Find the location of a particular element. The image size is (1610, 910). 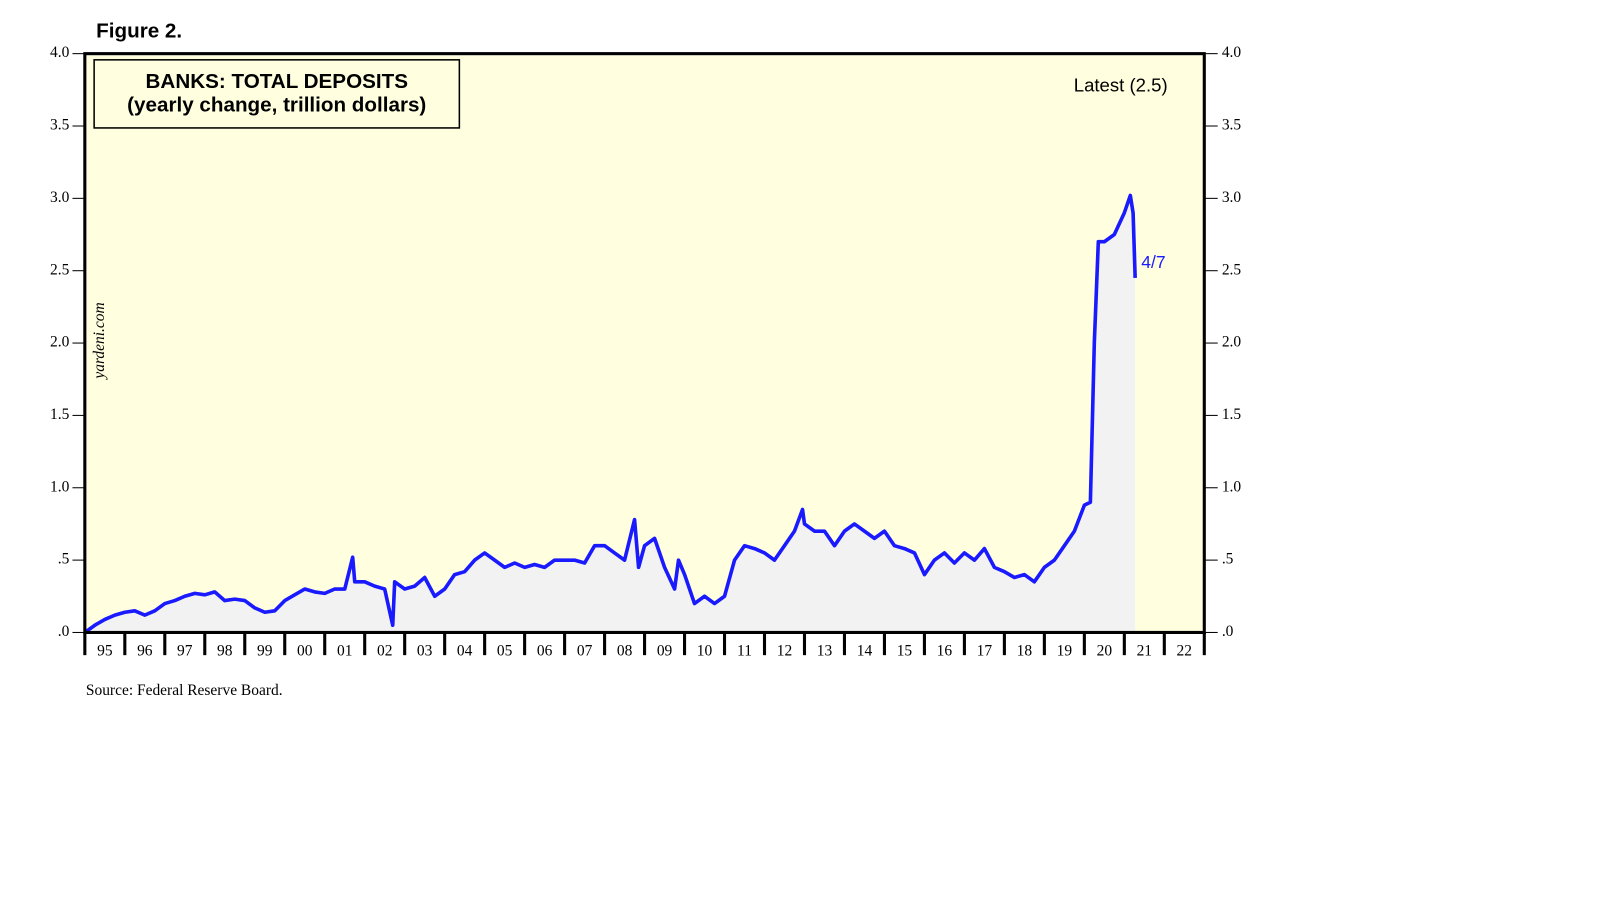

y2-tick-label: .5 is located at coordinates (1228, 559).